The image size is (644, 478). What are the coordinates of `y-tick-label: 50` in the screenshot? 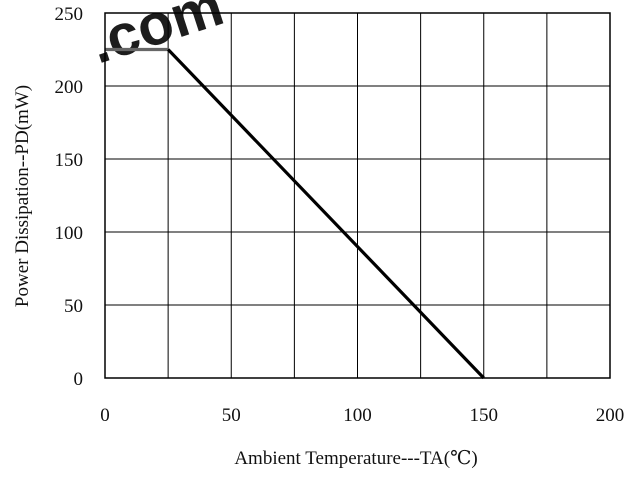 It's located at (73, 306).